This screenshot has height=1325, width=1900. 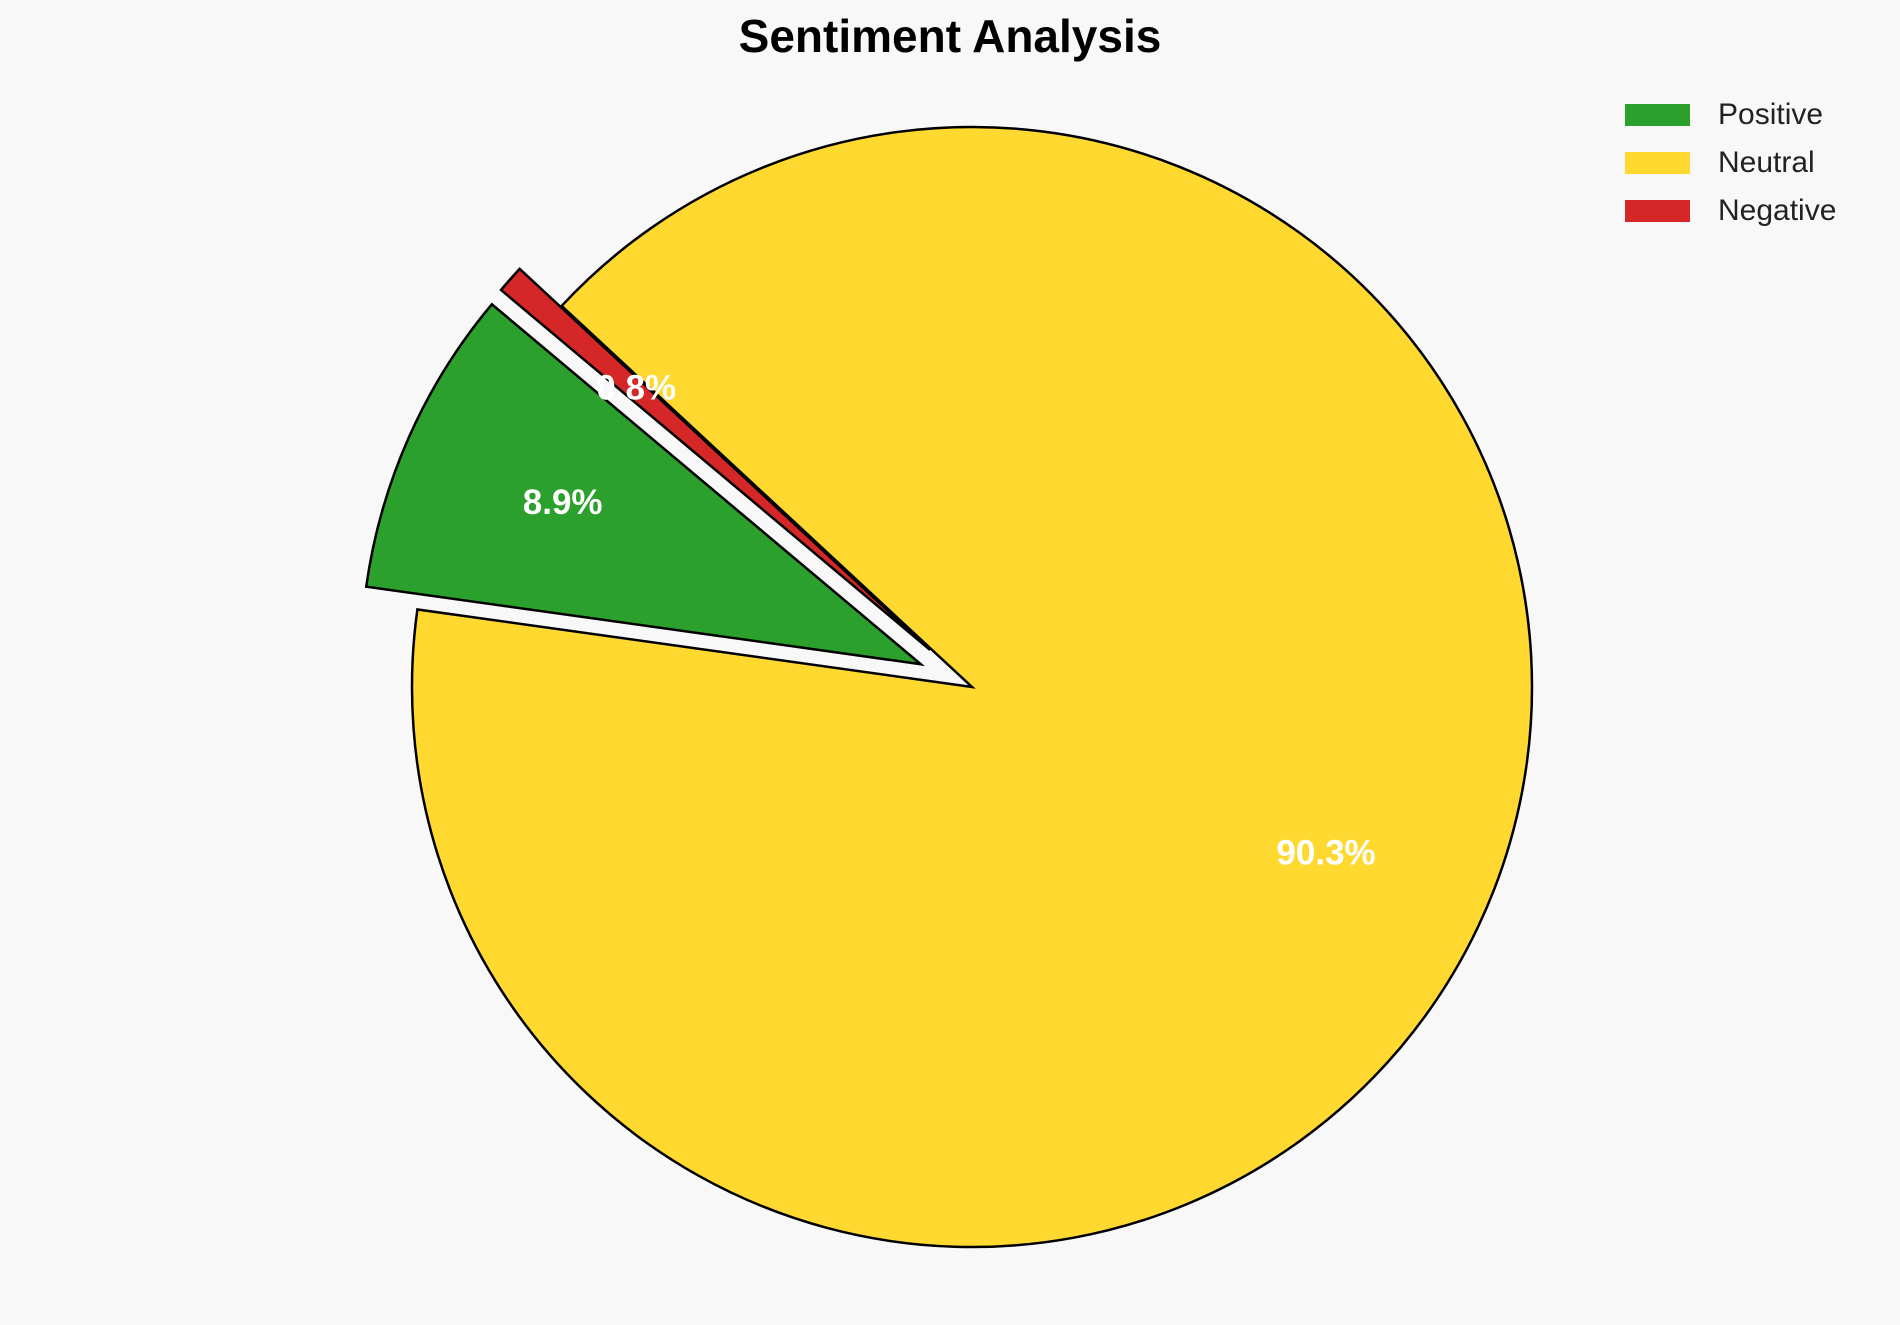 What do you see at coordinates (1777, 210) in the screenshot?
I see `legend-label: Negative` at bounding box center [1777, 210].